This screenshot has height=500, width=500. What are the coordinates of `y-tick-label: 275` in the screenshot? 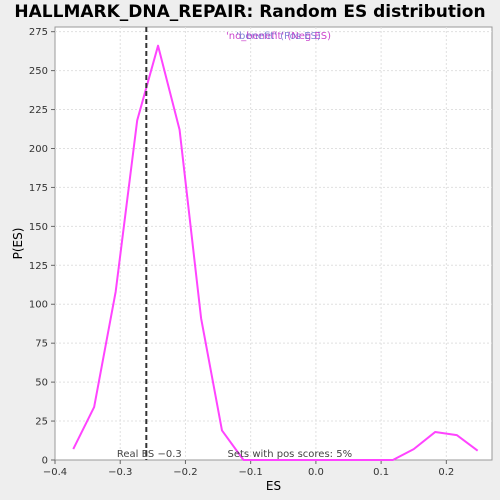 It's located at (38, 32).